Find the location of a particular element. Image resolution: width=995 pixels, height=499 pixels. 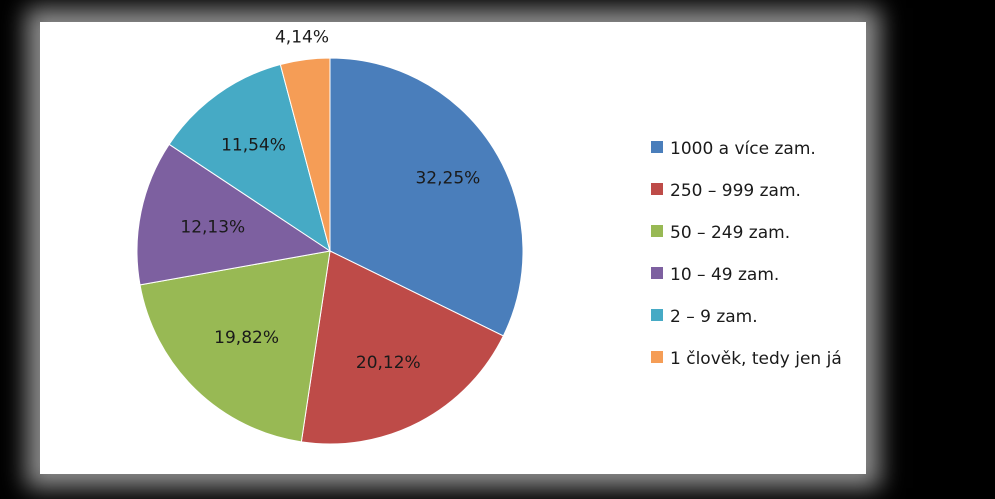

legend-label-6: 1 člověk, tedy jen já is located at coordinates (756, 359).